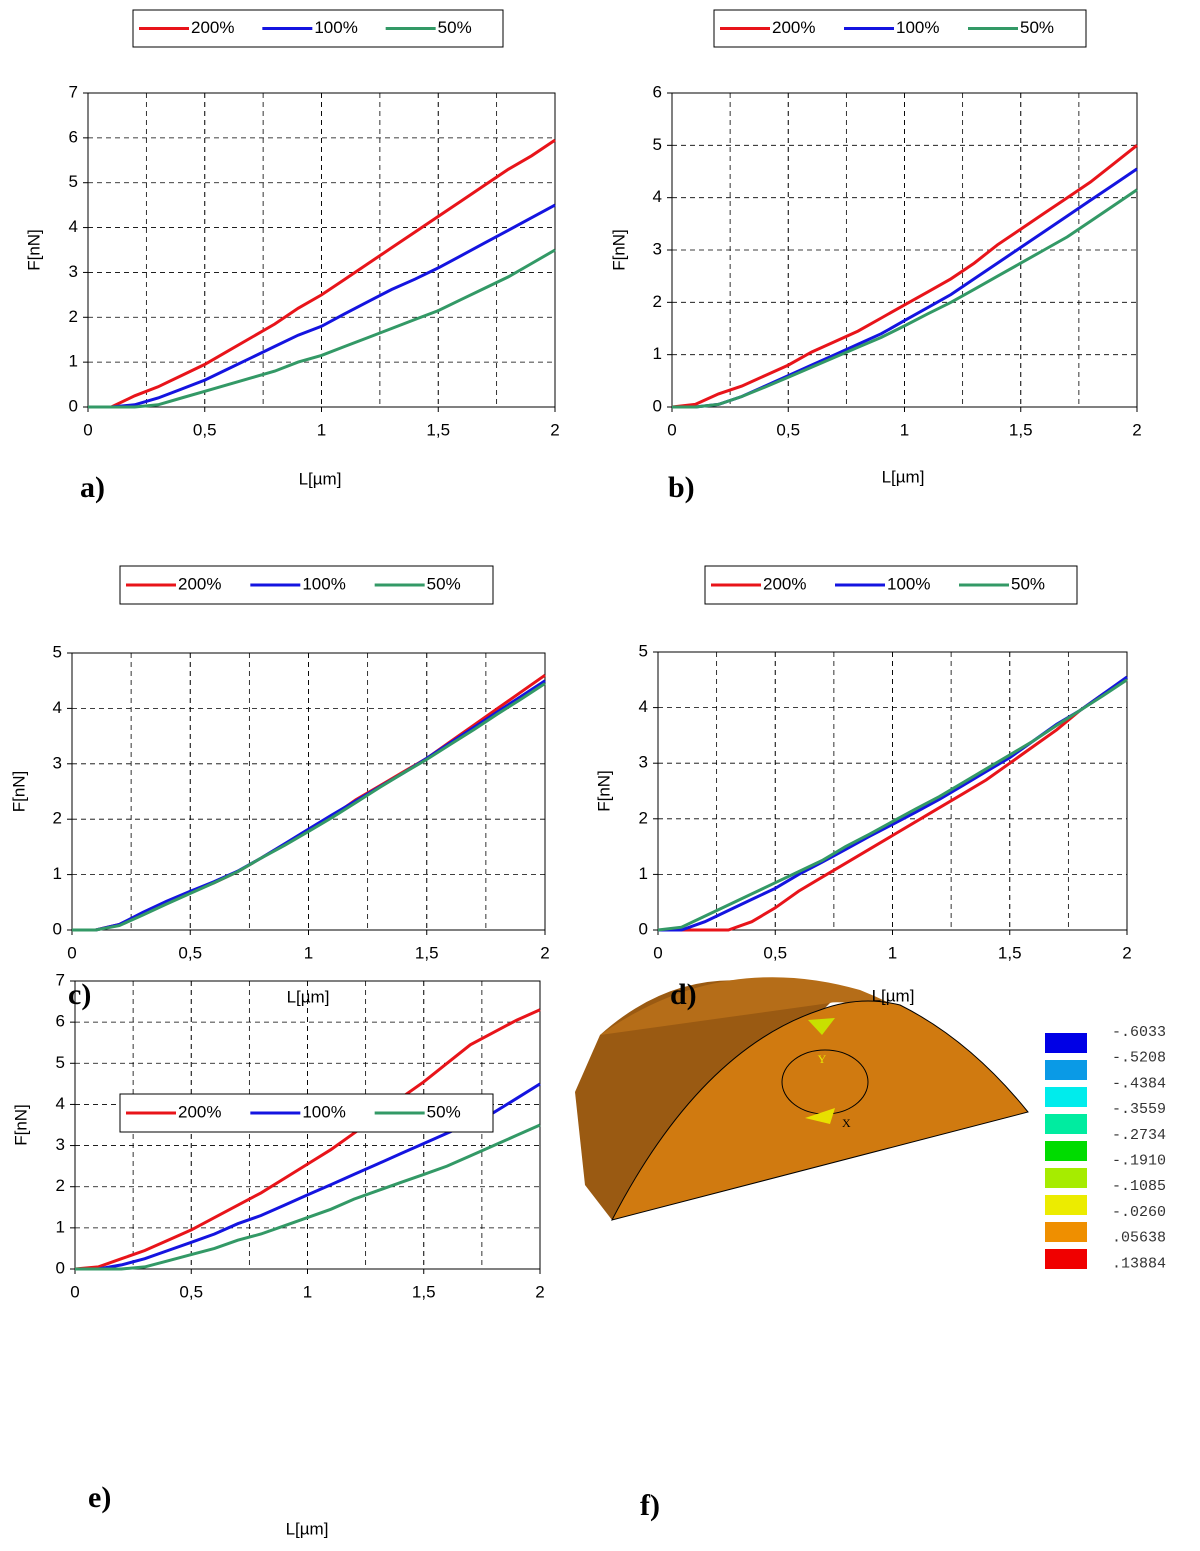 The height and width of the screenshot is (1551, 1200). Describe the element at coordinates (1139, 1212) in the screenshot. I see `contour-label: -.0260` at that location.